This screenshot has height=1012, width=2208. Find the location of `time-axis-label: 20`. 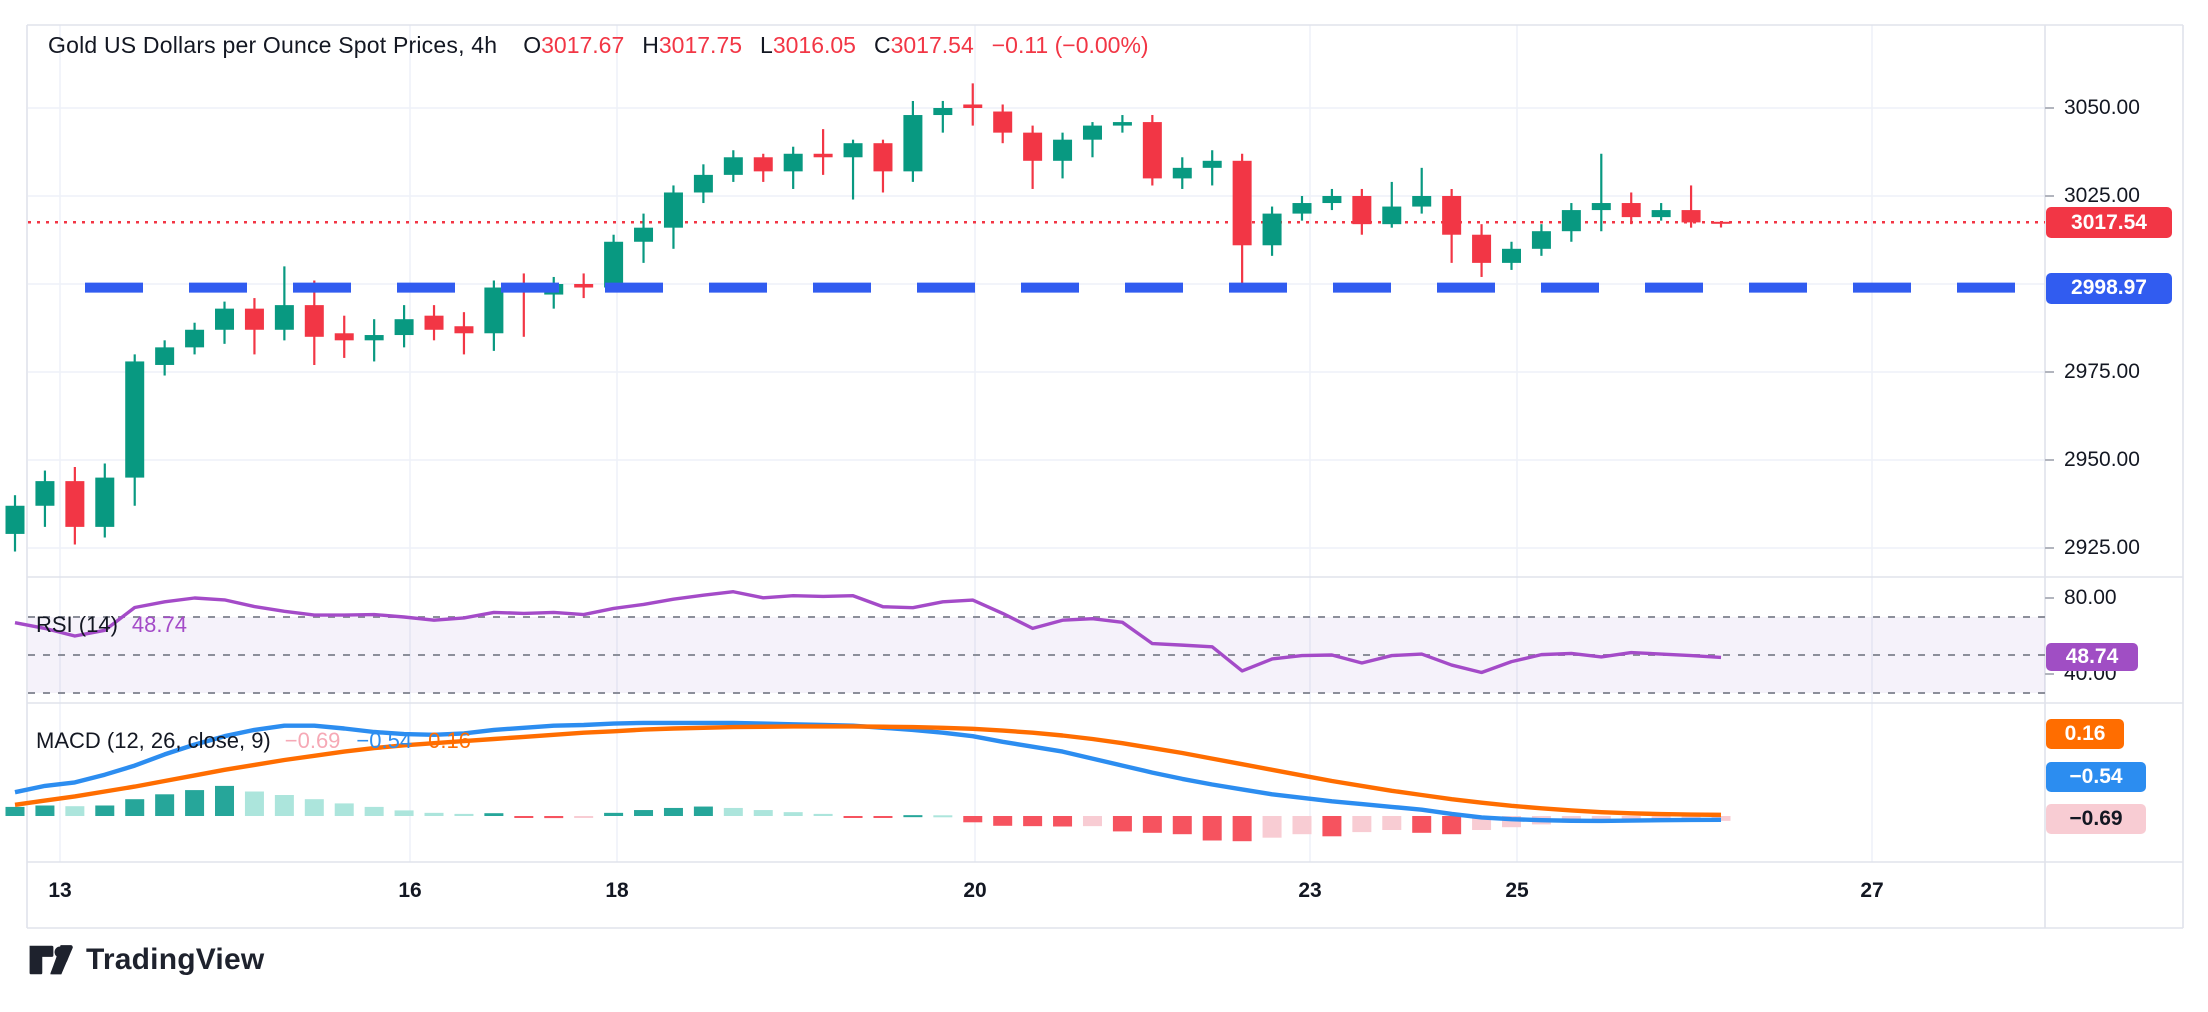

time-axis-label: 20 is located at coordinates (975, 890).